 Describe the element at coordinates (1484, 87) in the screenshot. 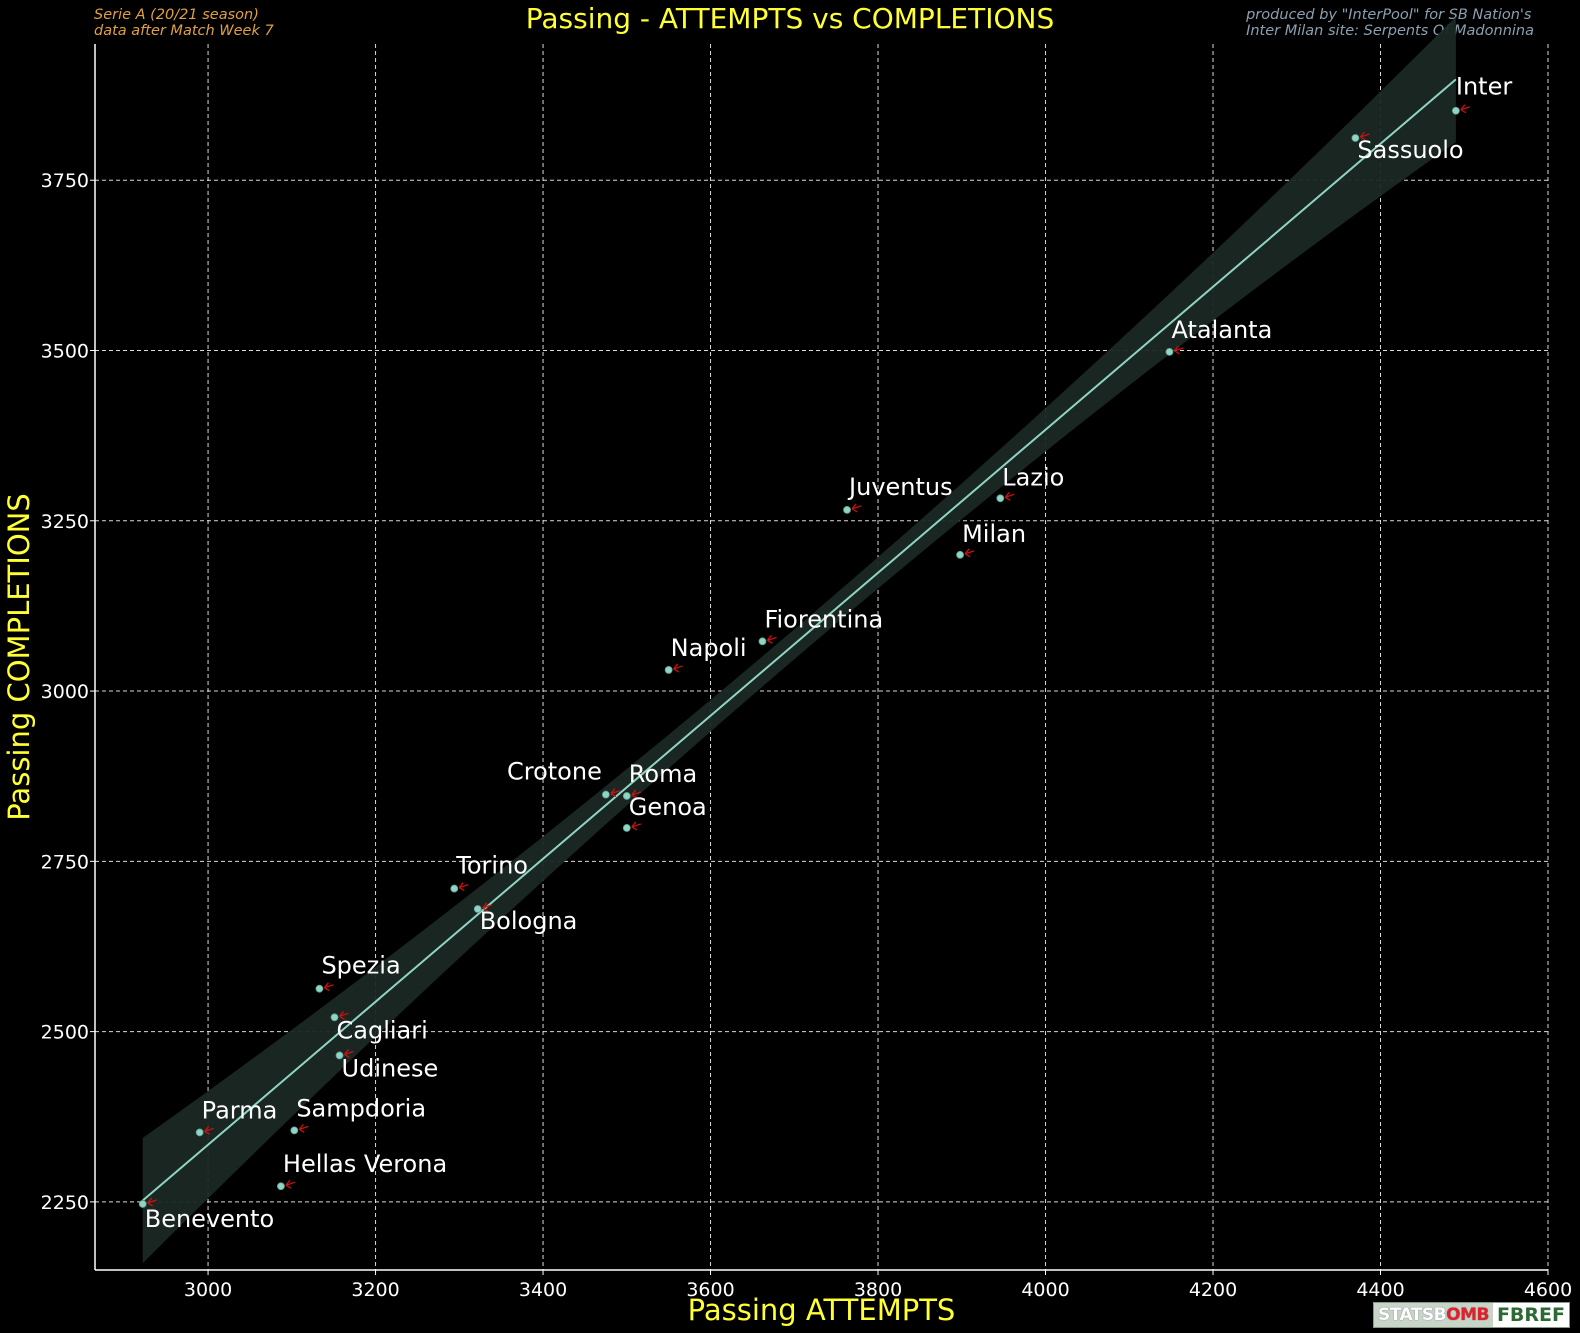

I see `point-label: Inter` at that location.